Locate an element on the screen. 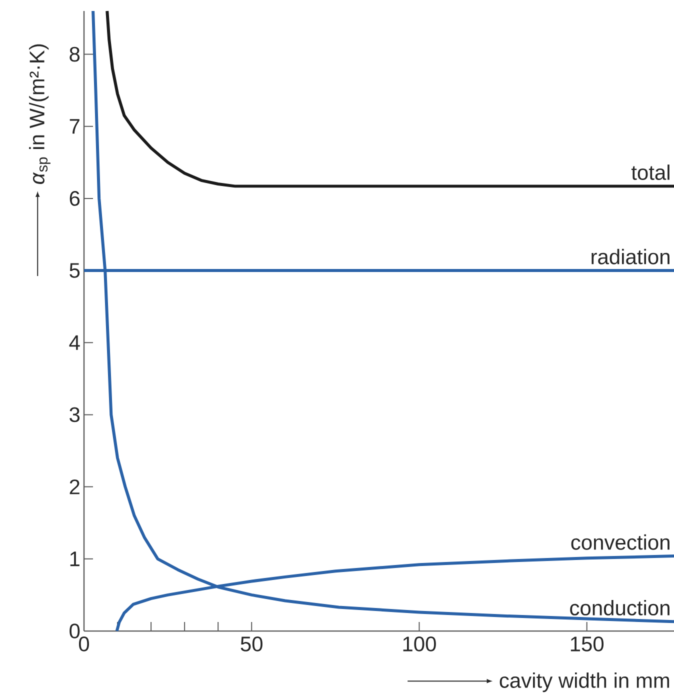  y-tick-label: 3 is located at coordinates (75, 414).